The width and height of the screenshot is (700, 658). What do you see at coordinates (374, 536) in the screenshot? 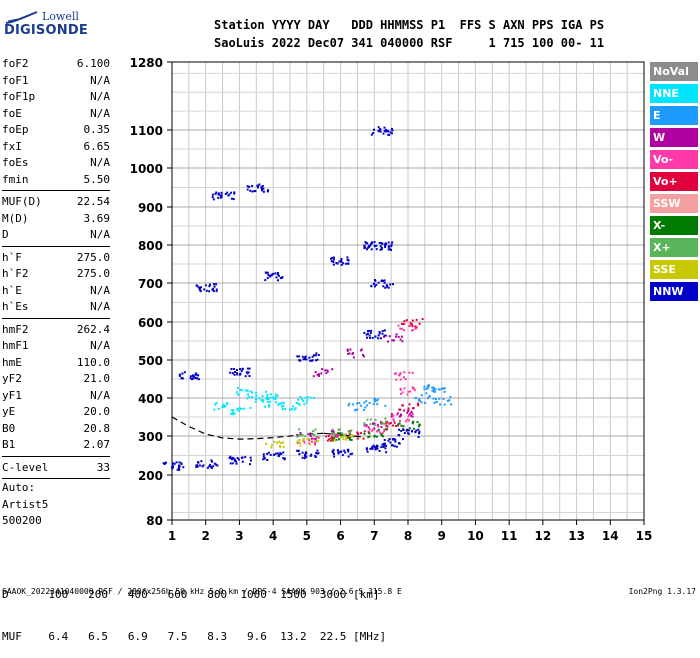
I see `x-tick-label: 7` at bounding box center [374, 536].